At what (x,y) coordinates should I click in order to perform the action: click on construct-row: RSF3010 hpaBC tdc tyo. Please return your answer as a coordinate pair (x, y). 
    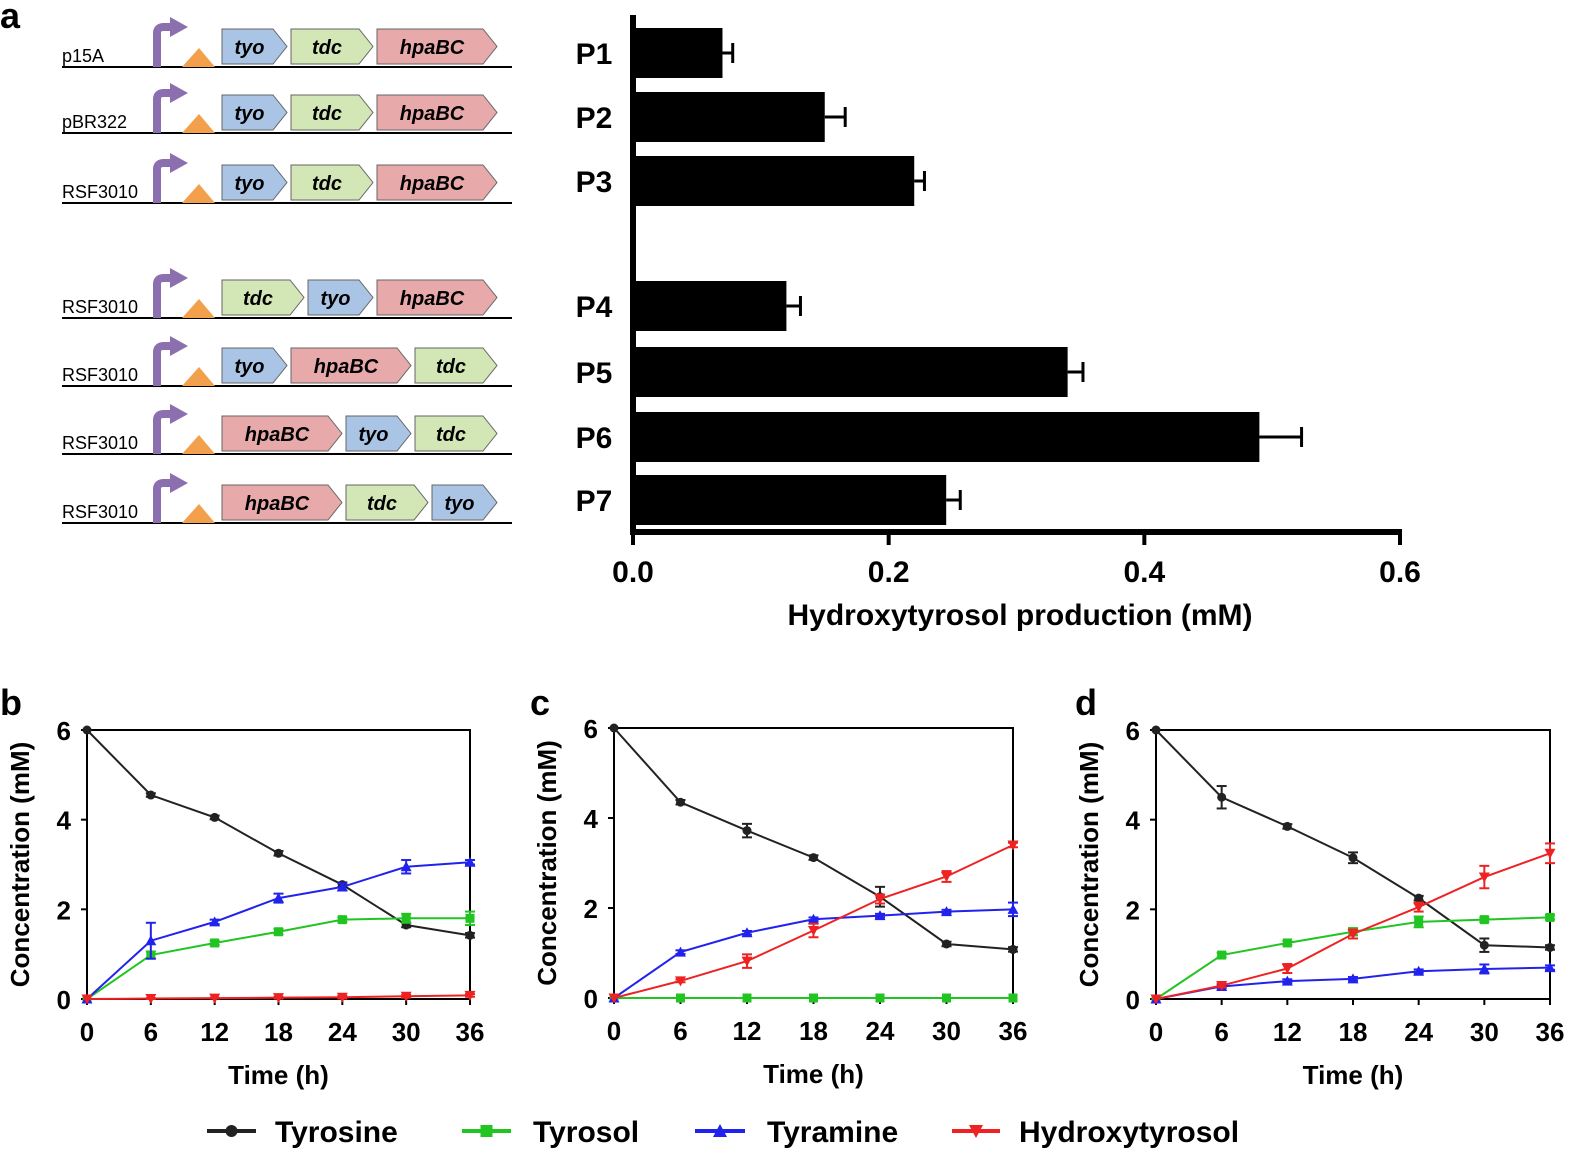
    Looking at the image, I should click on (287, 498).